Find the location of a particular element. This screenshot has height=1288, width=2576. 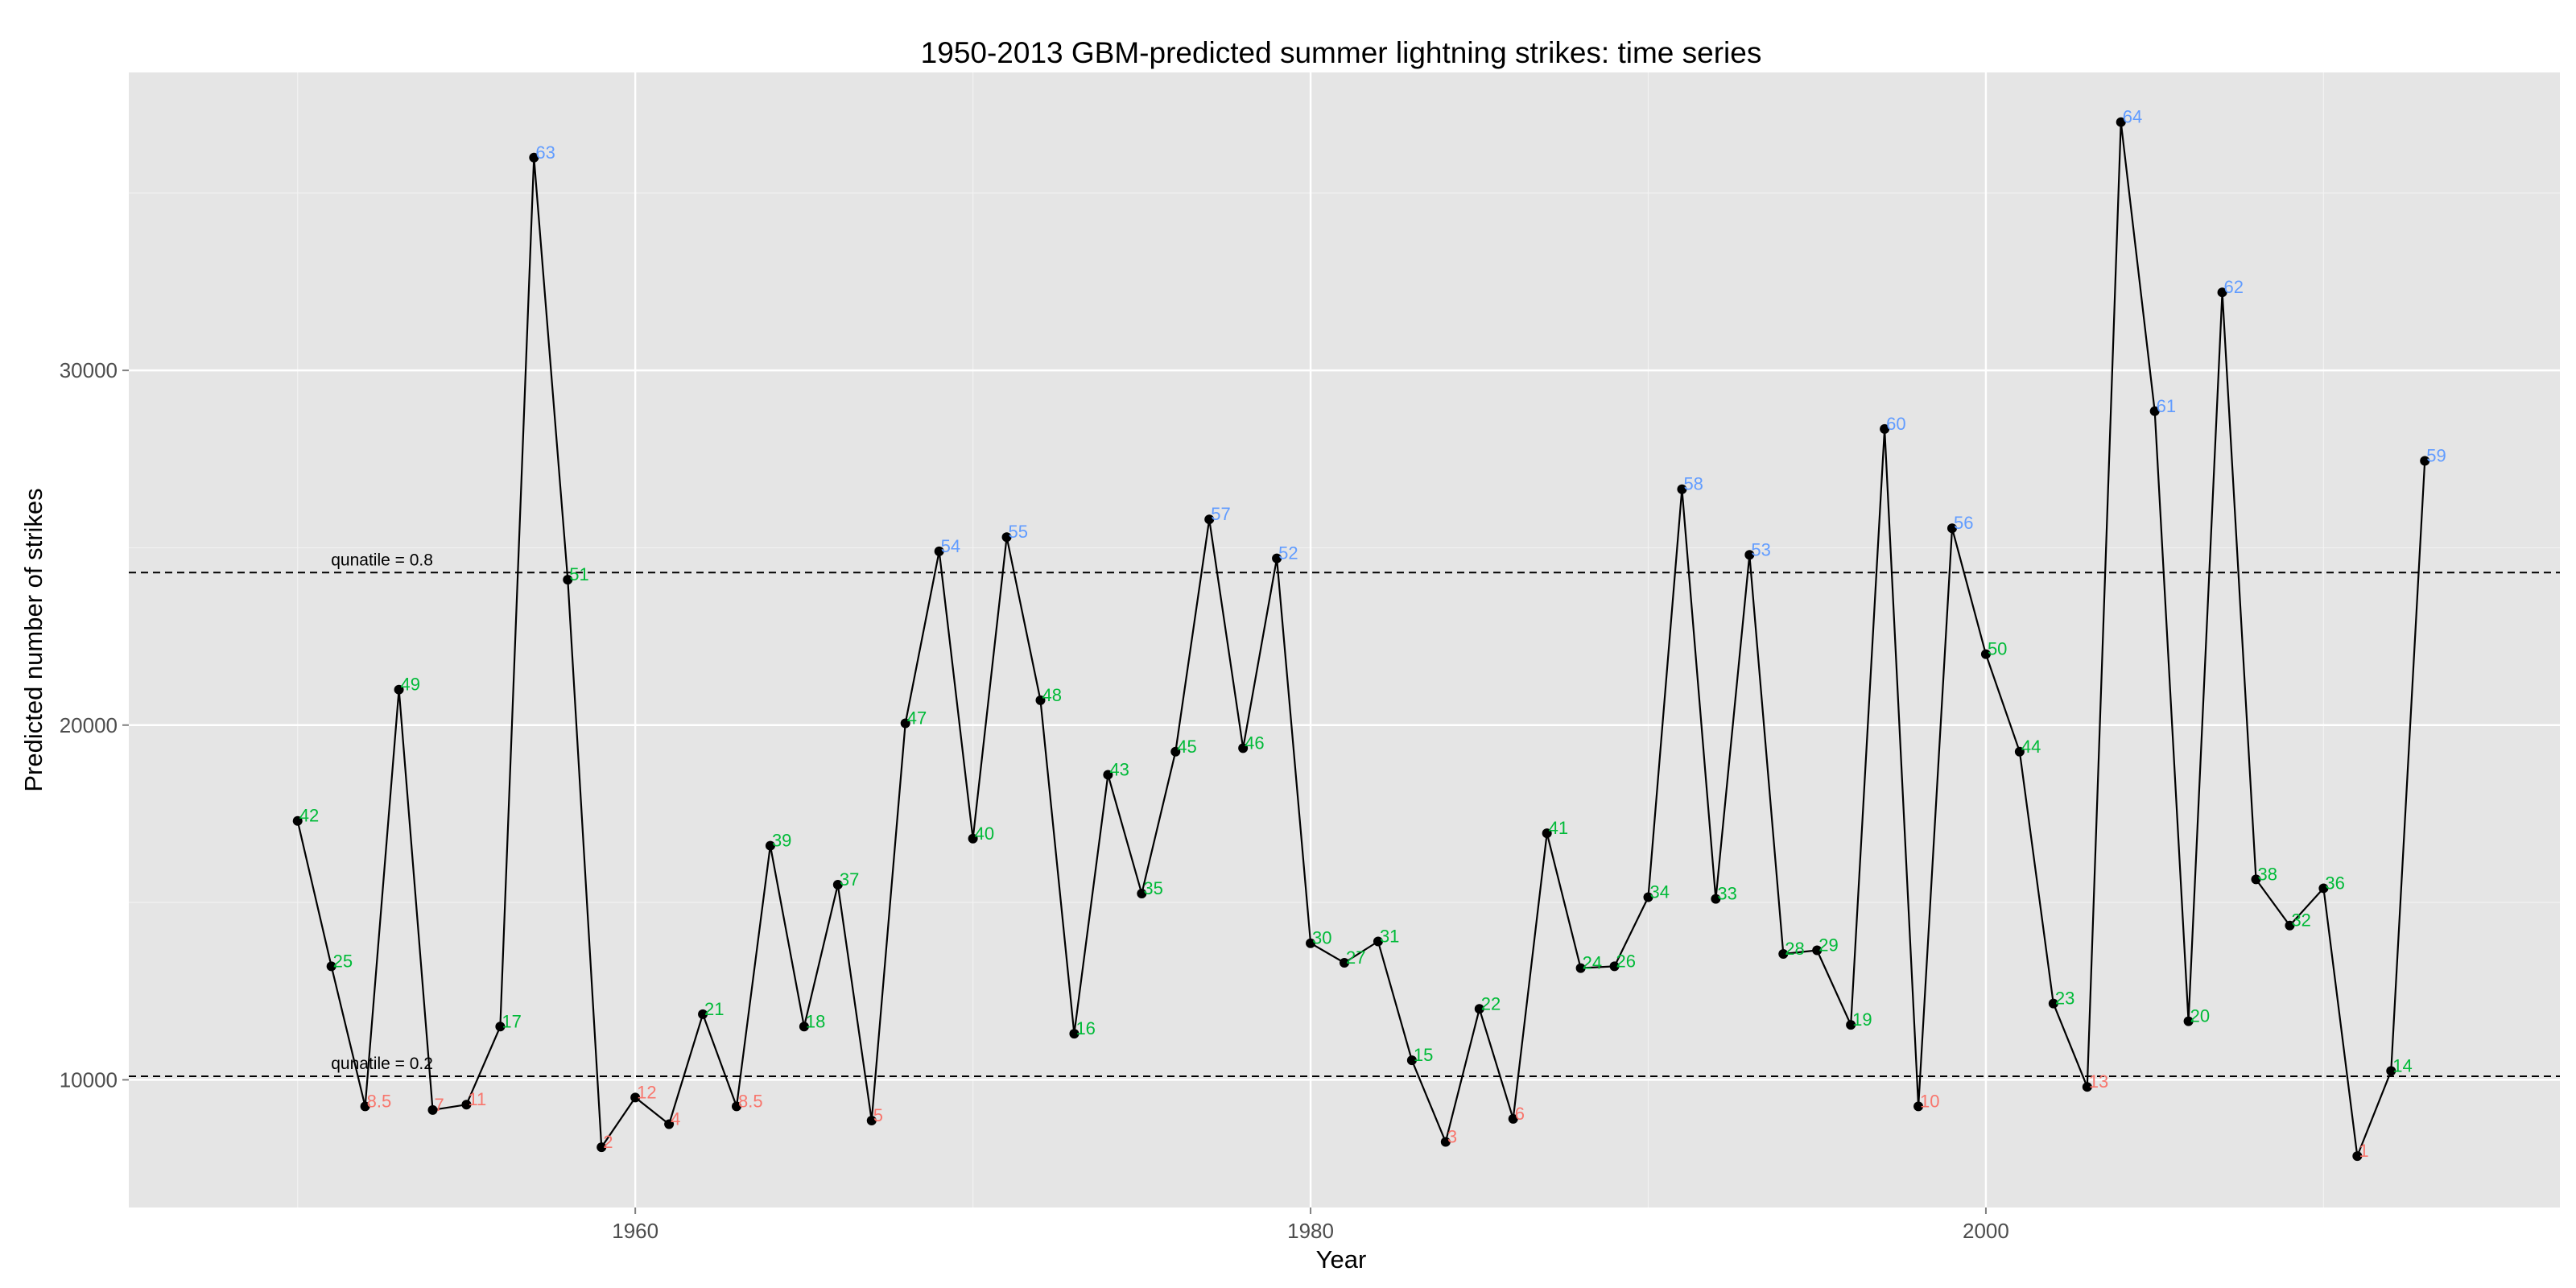

rank-label: 53 is located at coordinates (1760, 549).